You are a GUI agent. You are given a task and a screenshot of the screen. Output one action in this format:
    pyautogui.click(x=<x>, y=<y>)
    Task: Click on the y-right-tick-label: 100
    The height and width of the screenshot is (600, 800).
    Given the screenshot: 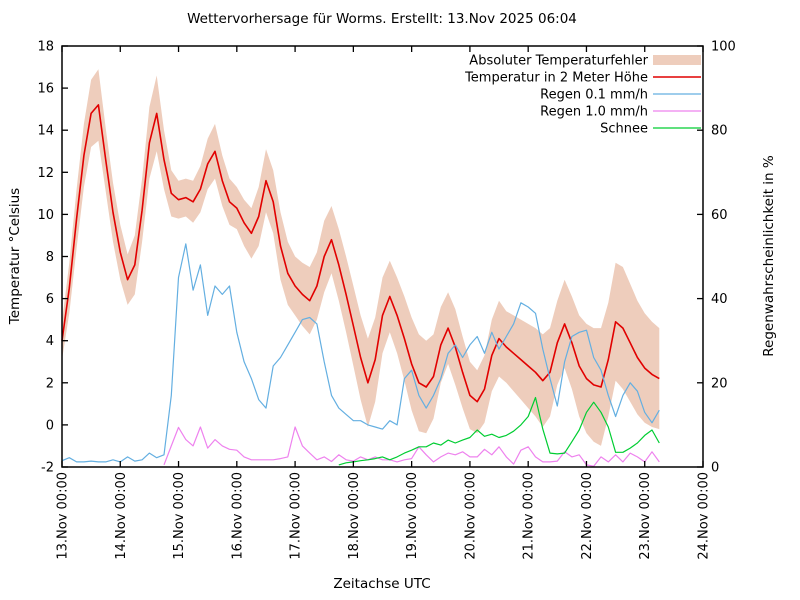 What is the action you would take?
    pyautogui.click(x=723, y=47)
    